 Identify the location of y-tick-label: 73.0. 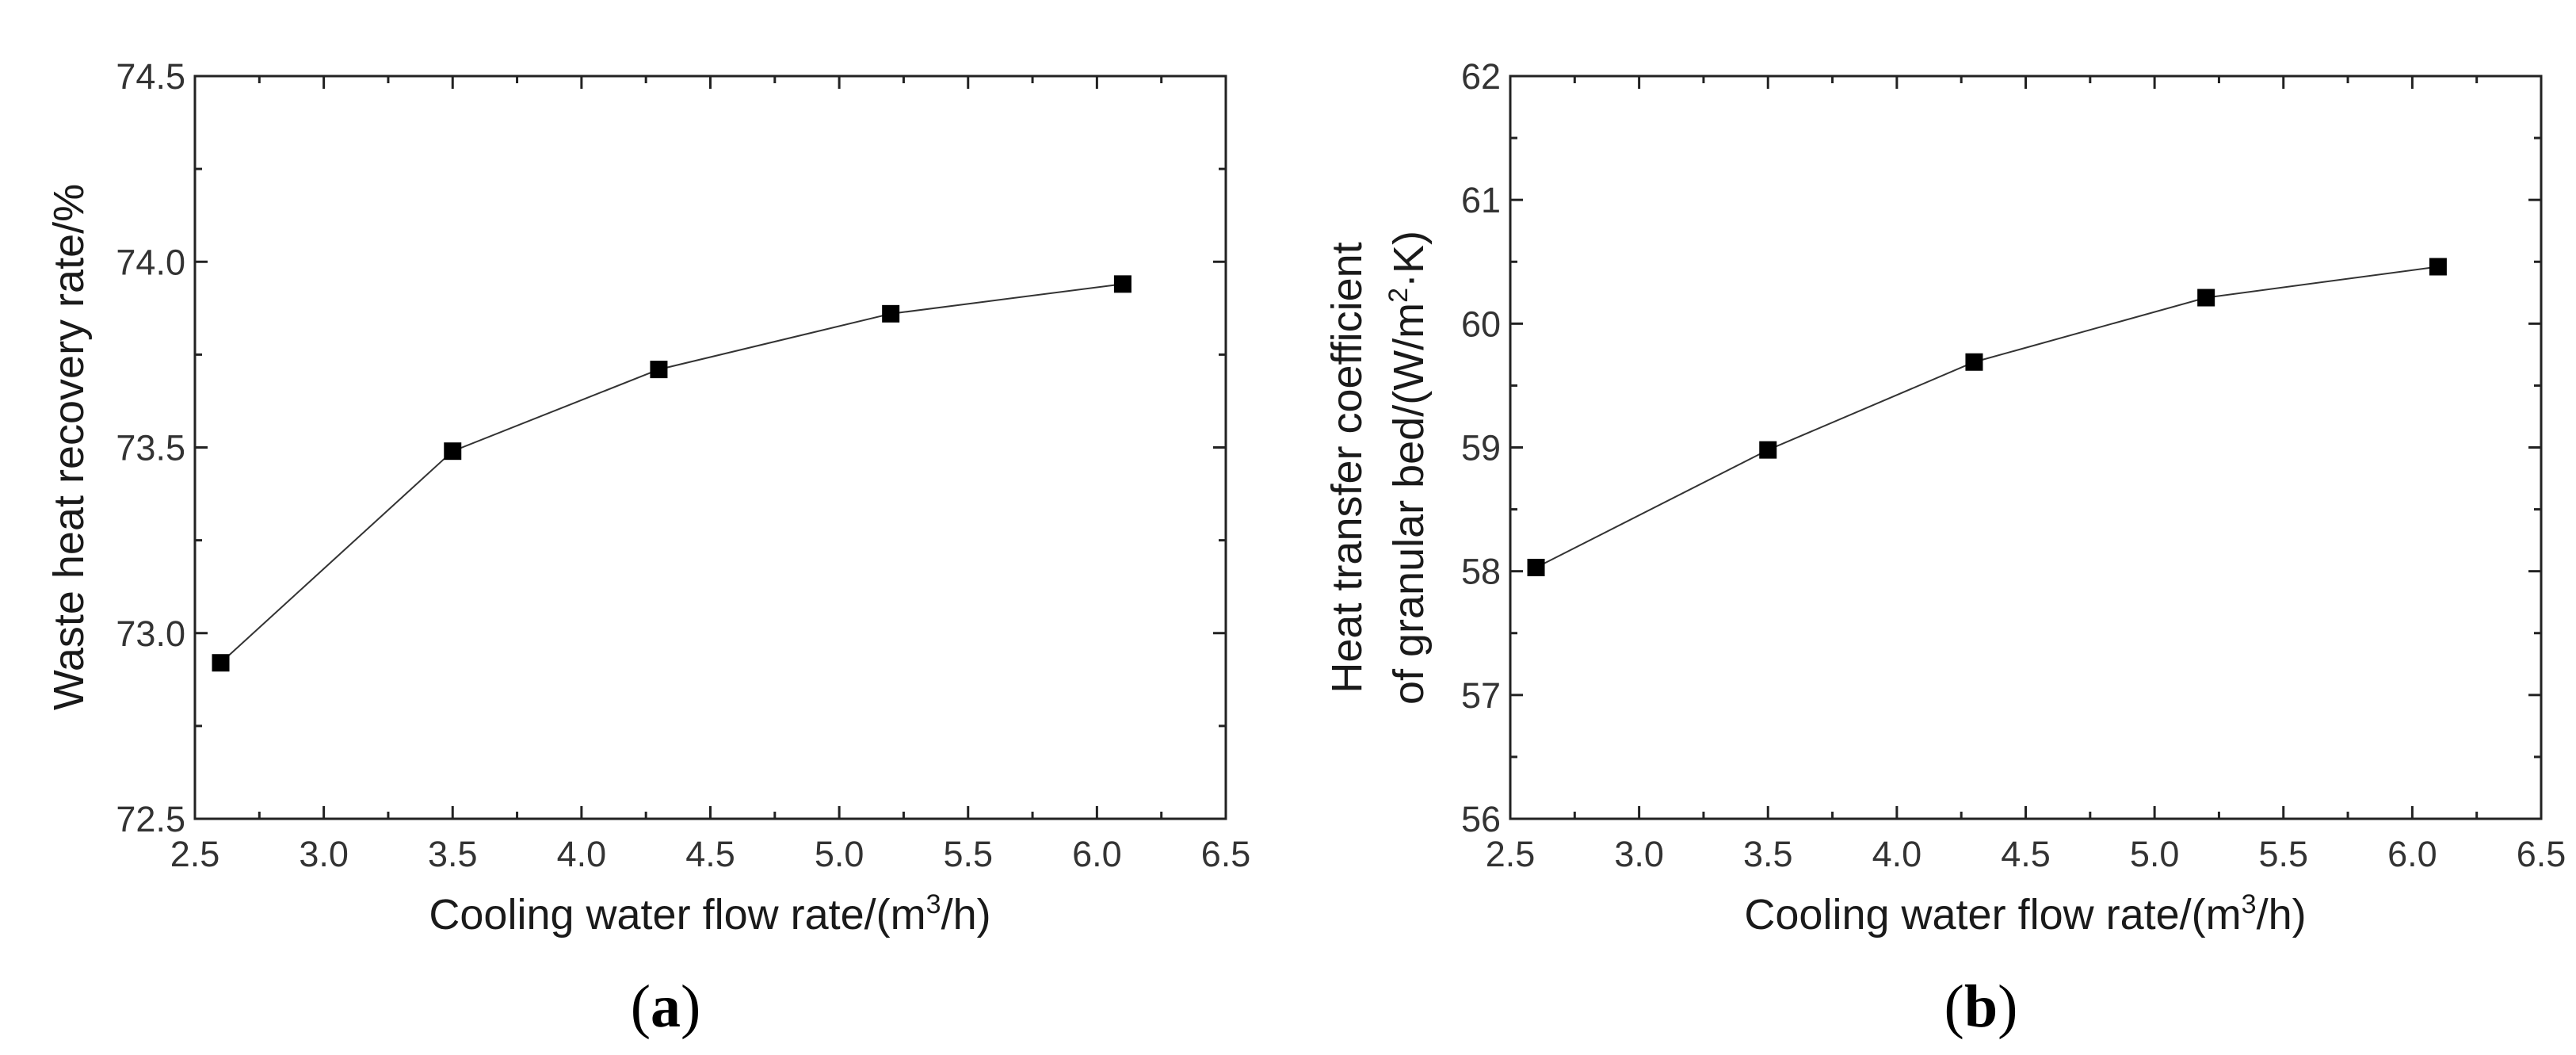
(150, 634).